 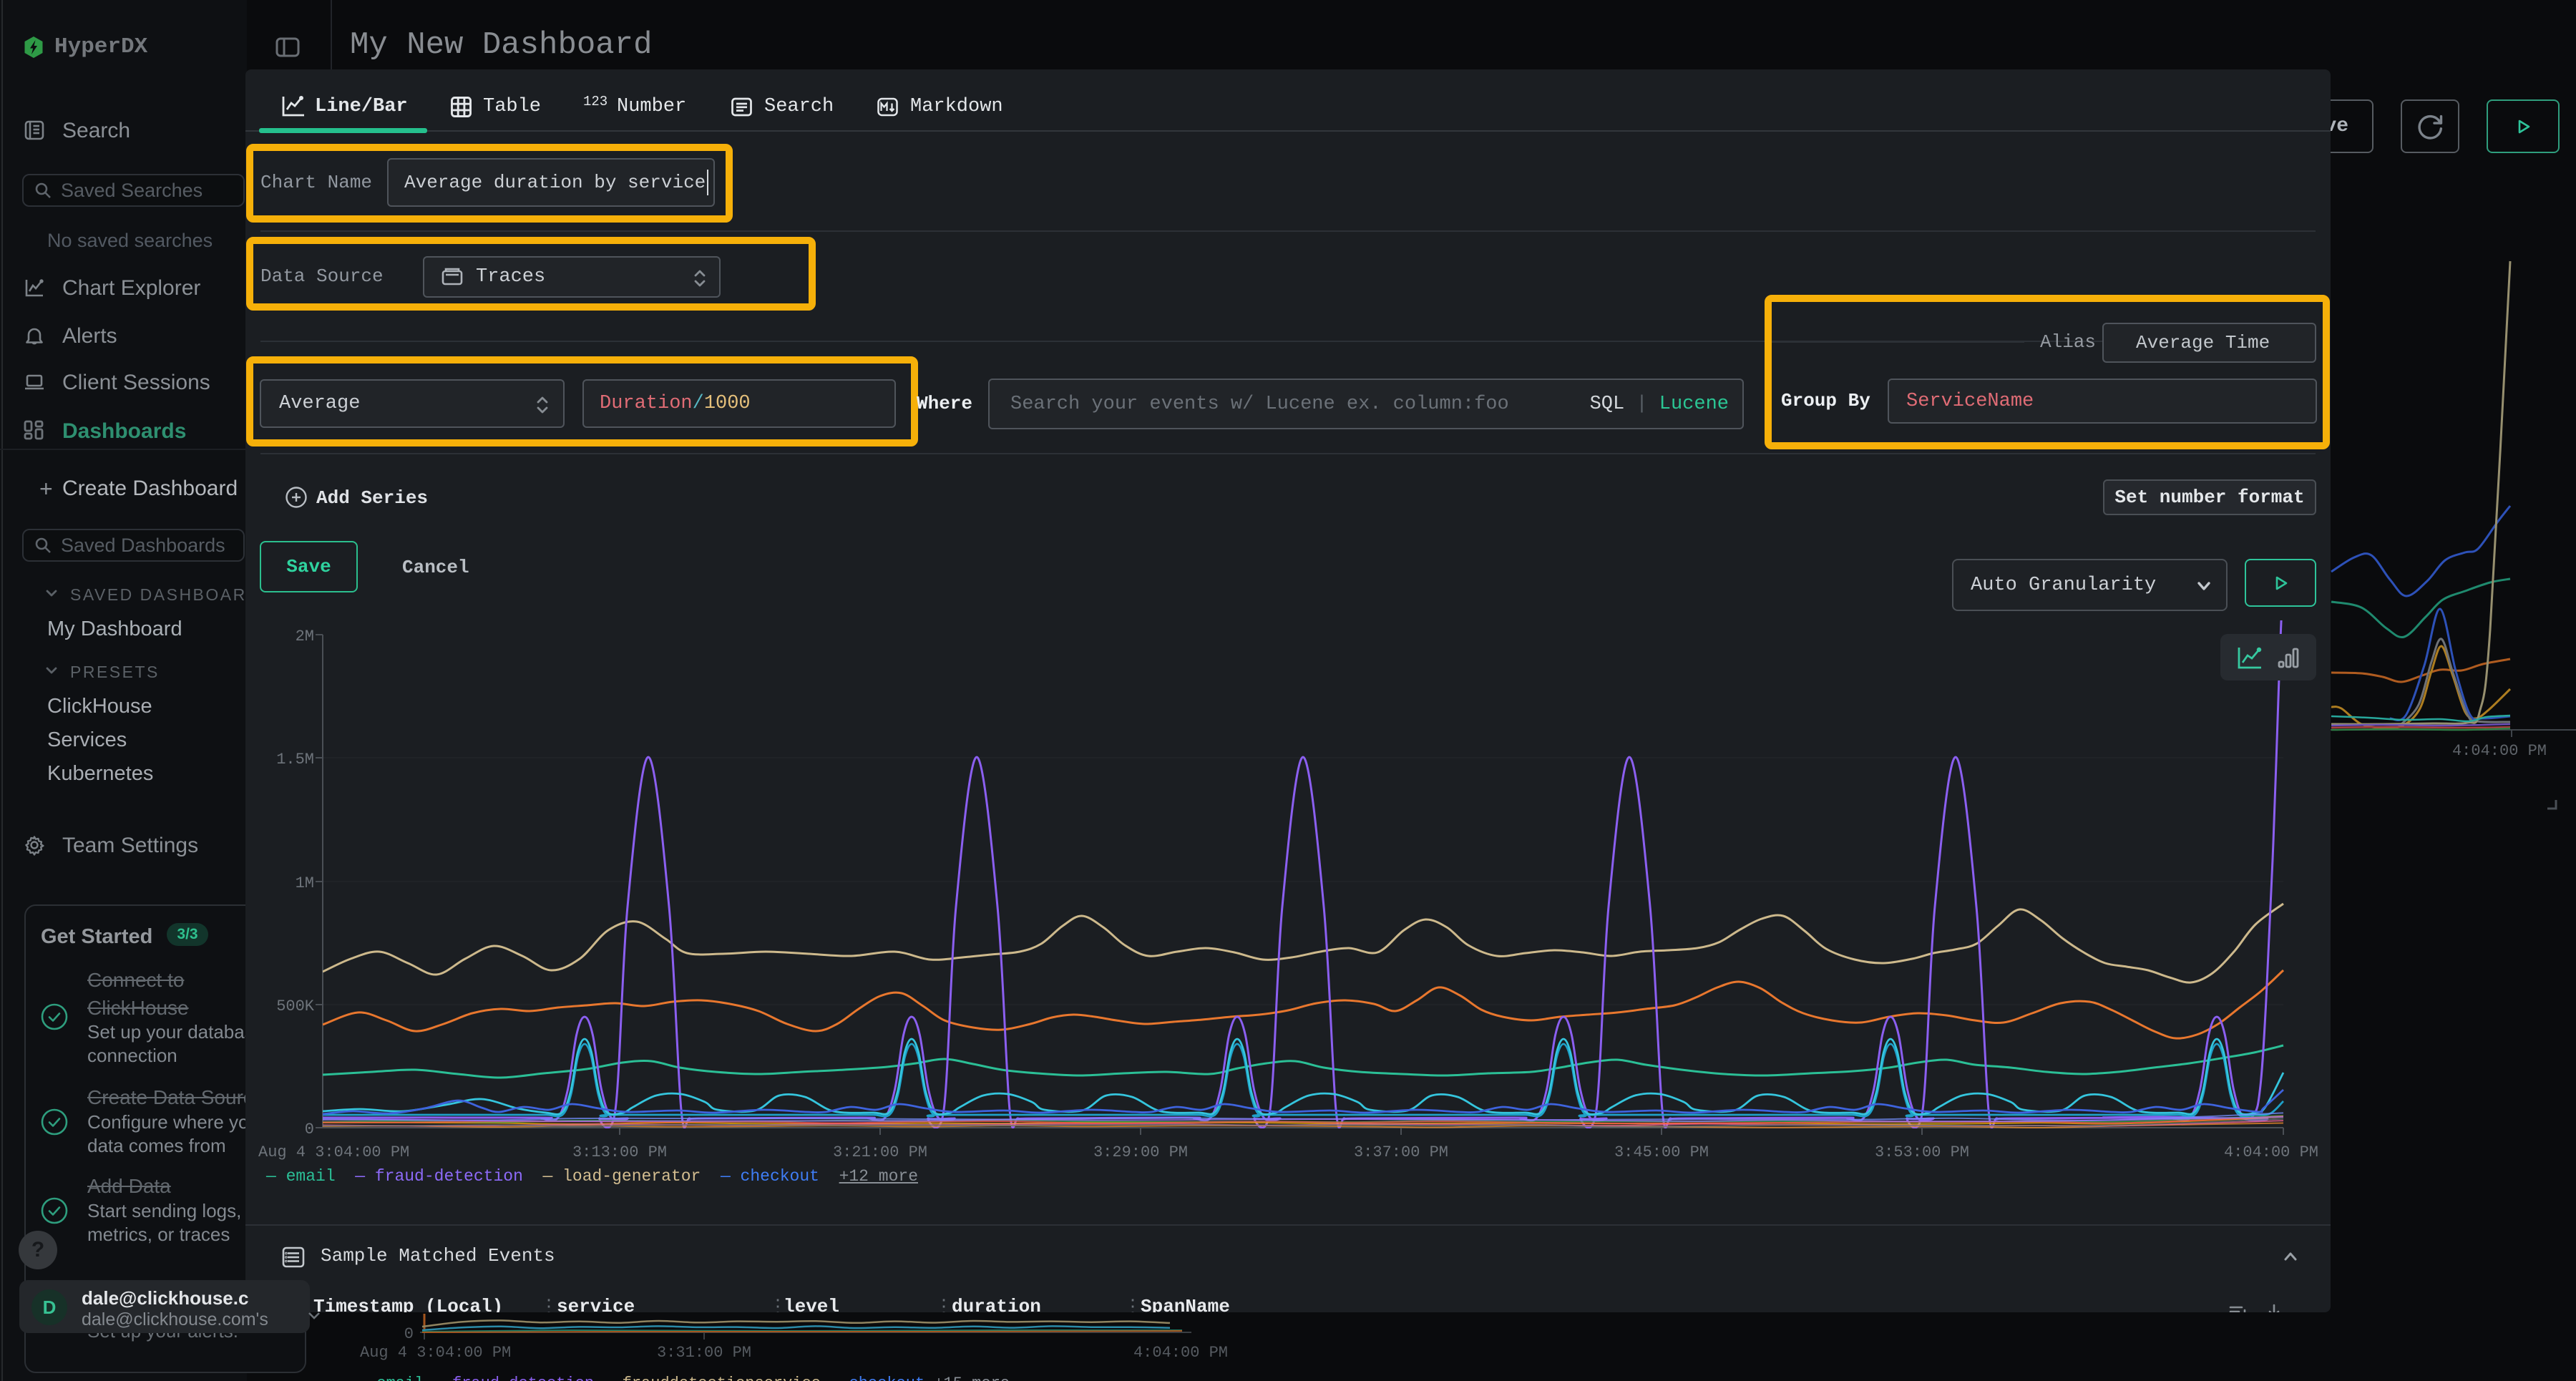 I want to click on svg-text: 500K, so click(x=295, y=1006).